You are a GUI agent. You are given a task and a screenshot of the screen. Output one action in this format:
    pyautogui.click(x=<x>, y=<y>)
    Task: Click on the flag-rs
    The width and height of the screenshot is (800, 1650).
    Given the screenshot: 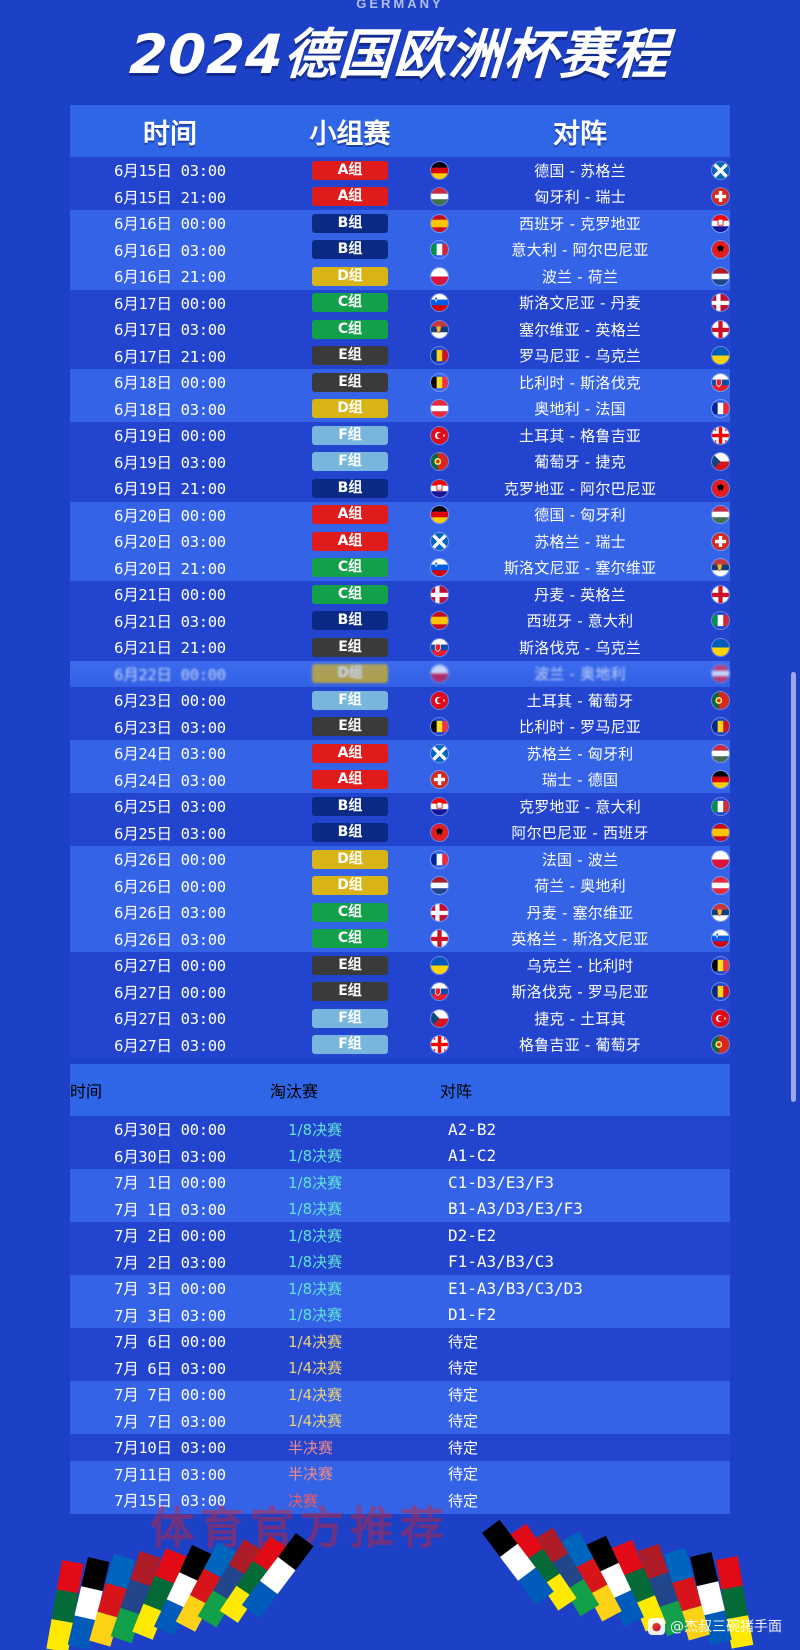 What is the action you would take?
    pyautogui.click(x=720, y=568)
    